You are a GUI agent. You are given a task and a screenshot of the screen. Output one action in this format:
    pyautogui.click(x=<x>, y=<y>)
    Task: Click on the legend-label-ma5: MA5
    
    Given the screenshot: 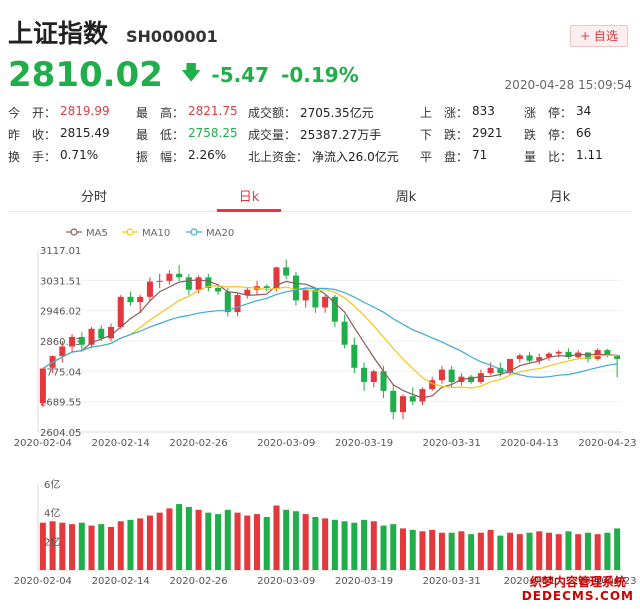 What is the action you would take?
    pyautogui.click(x=97, y=233)
    